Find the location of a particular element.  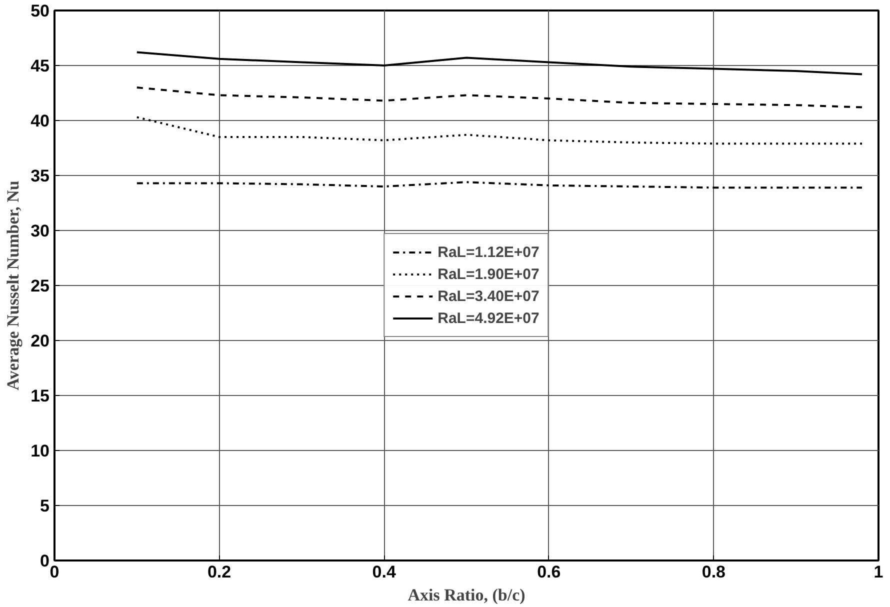

y-tick-label: 40 is located at coordinates (40, 121).